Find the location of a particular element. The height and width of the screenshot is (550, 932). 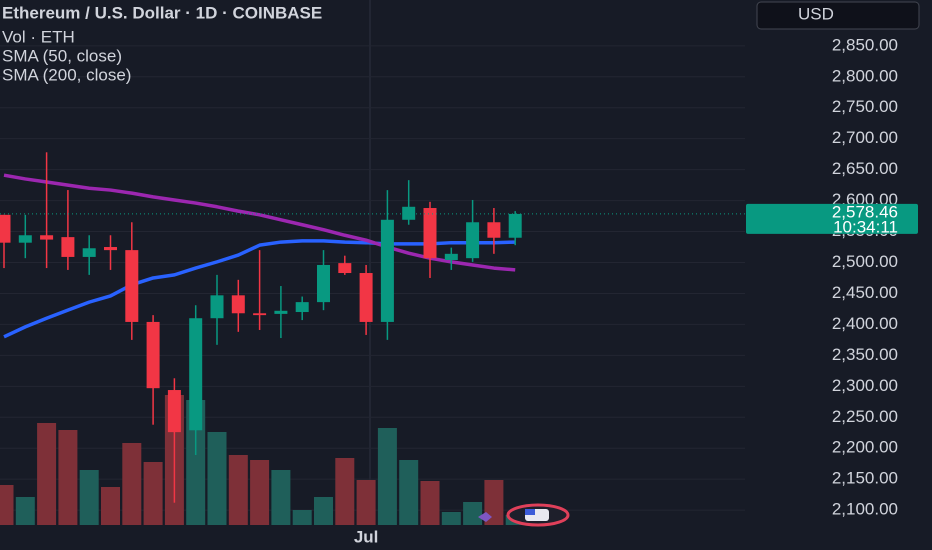

y-tick-label: 2,400.00 is located at coordinates (865, 323).